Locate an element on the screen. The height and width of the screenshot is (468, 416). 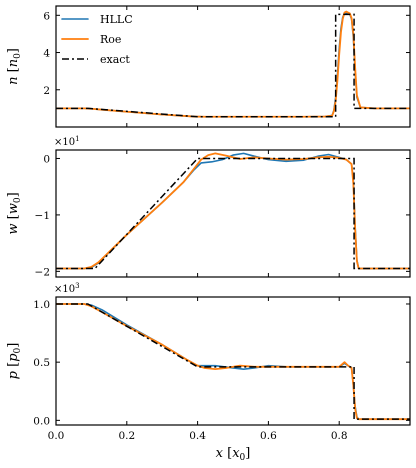
pressure-xlabel-symbol: x is located at coordinates (220, 453).